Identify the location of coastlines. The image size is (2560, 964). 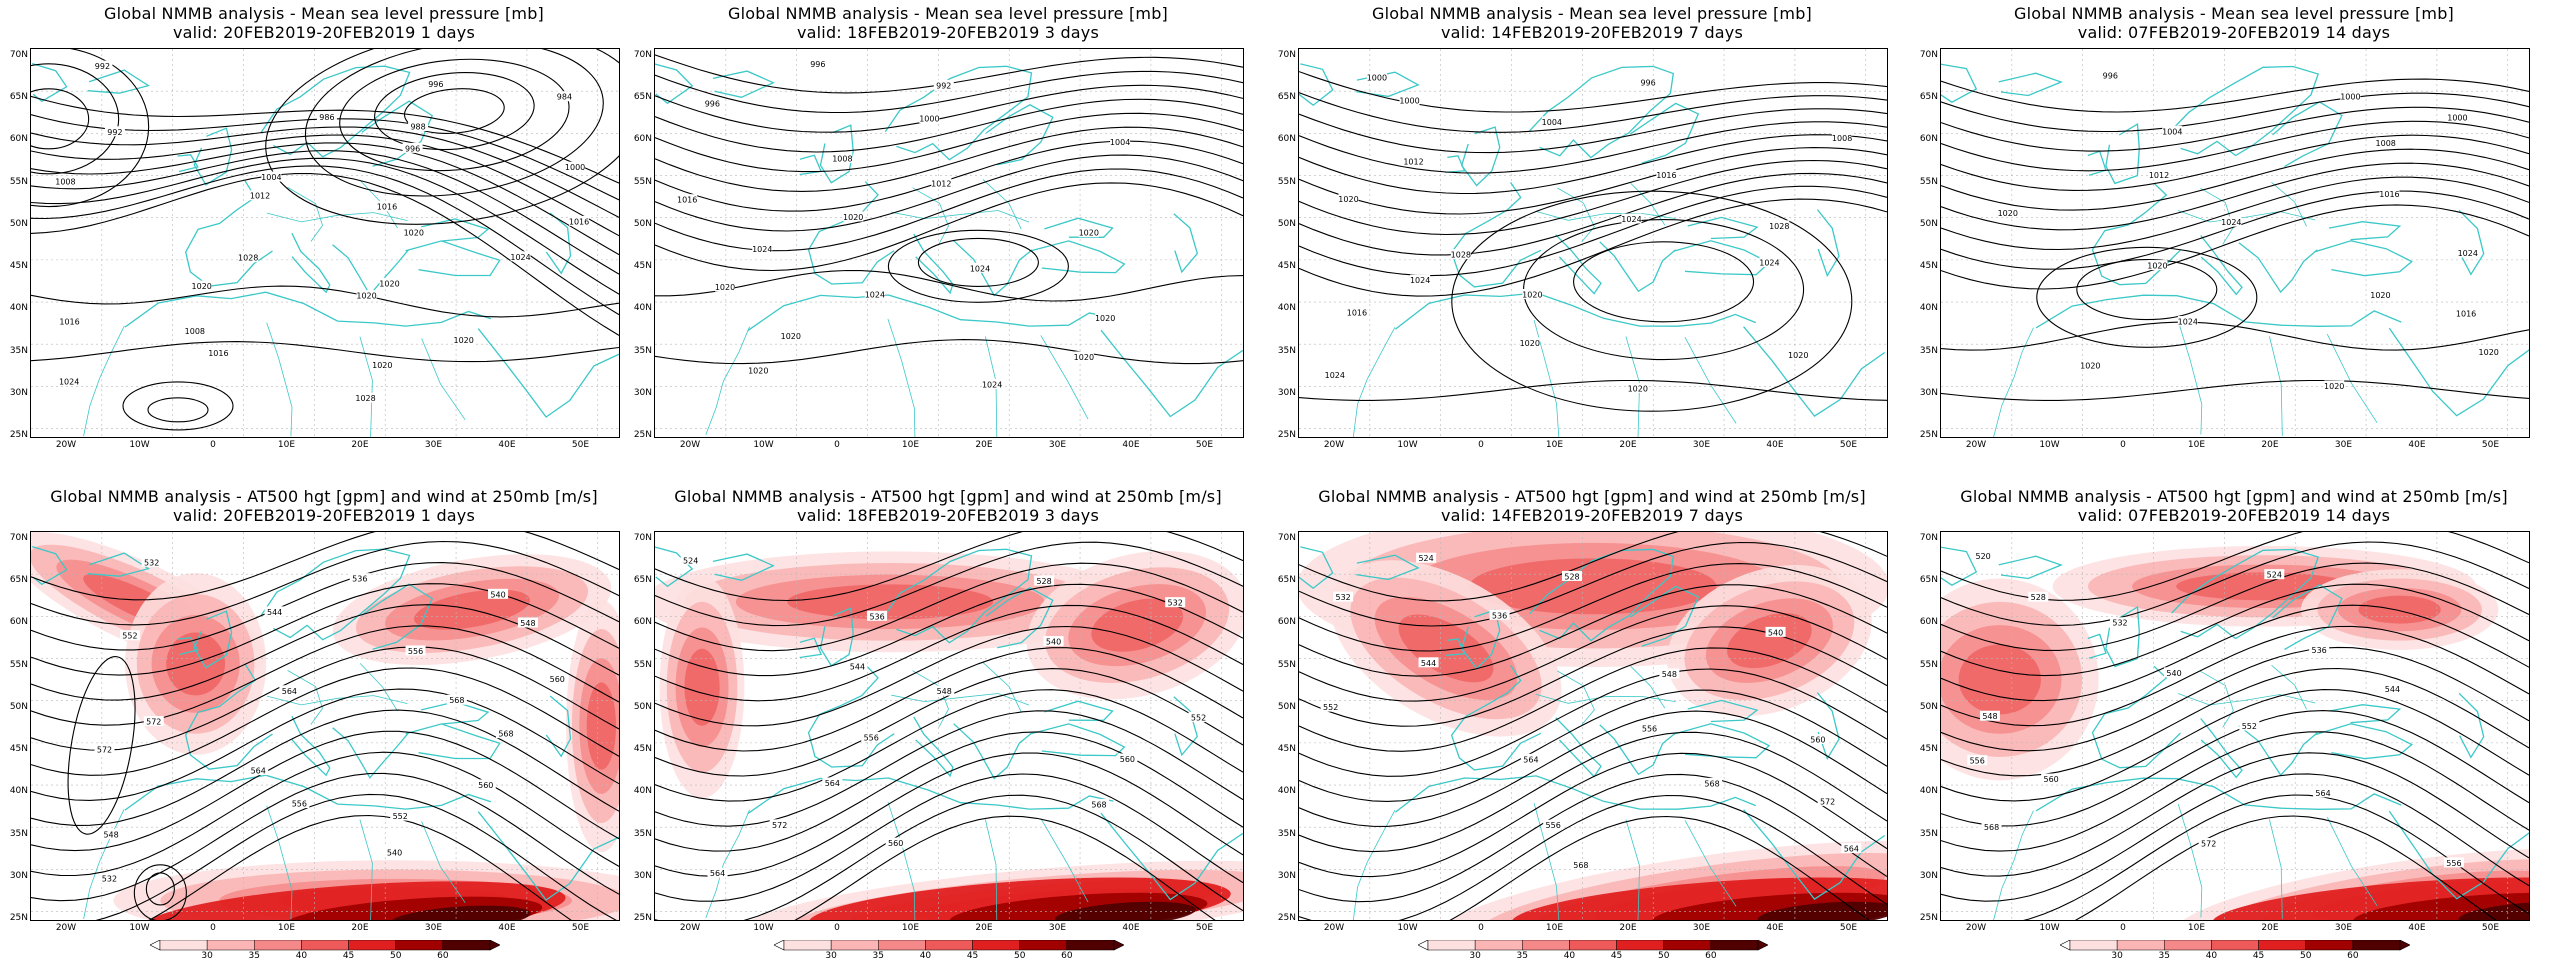
(949, 733).